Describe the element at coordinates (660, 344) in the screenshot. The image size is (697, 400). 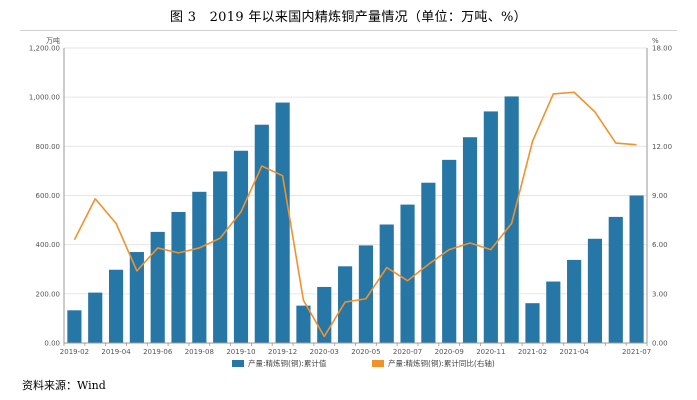
I see `y2-tick-label: 0.00` at that location.